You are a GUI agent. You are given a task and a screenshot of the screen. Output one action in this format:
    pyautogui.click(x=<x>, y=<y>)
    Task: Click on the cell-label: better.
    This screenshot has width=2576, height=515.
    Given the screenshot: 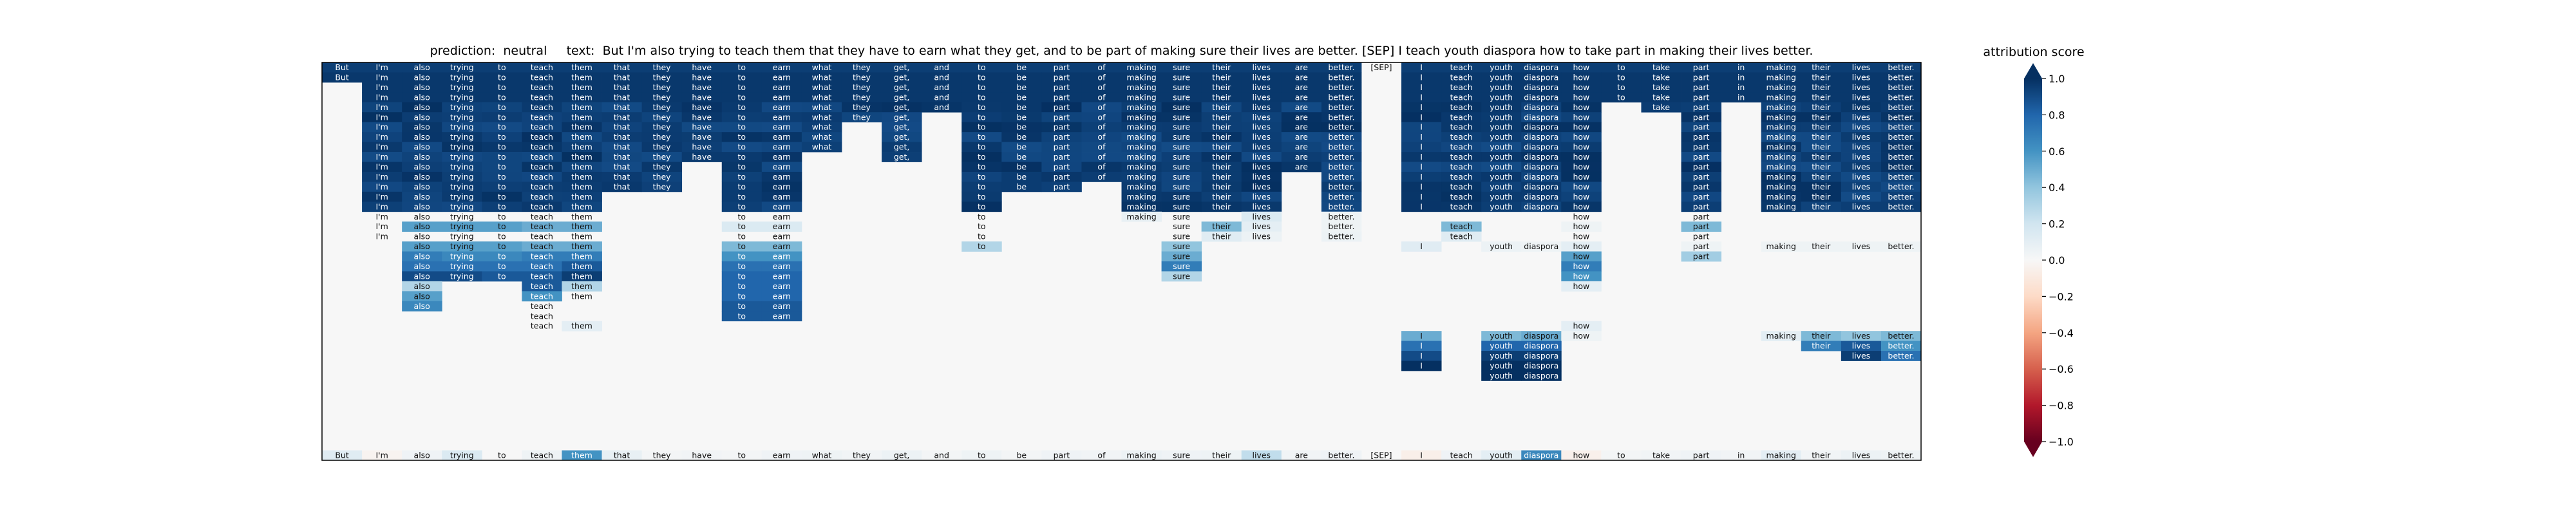 What is the action you would take?
    pyautogui.click(x=1341, y=97)
    